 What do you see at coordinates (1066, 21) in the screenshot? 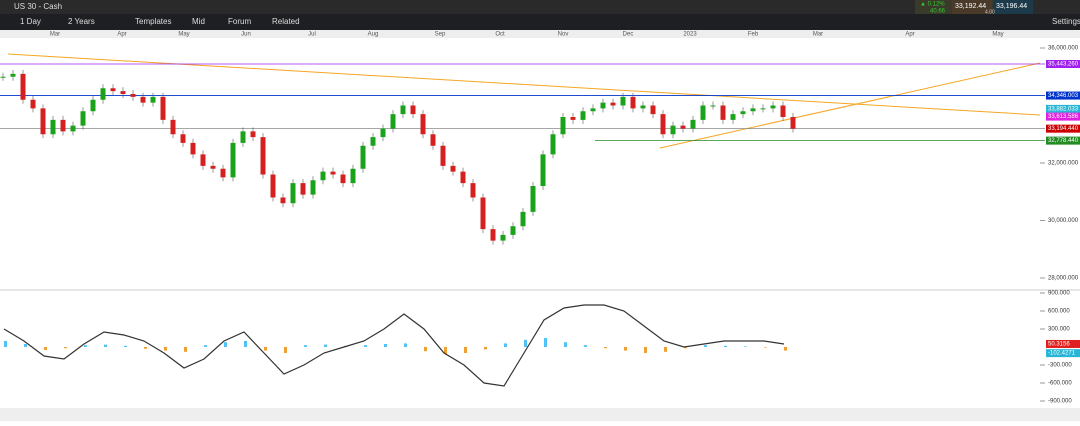
I see `settings: Settings` at bounding box center [1066, 21].